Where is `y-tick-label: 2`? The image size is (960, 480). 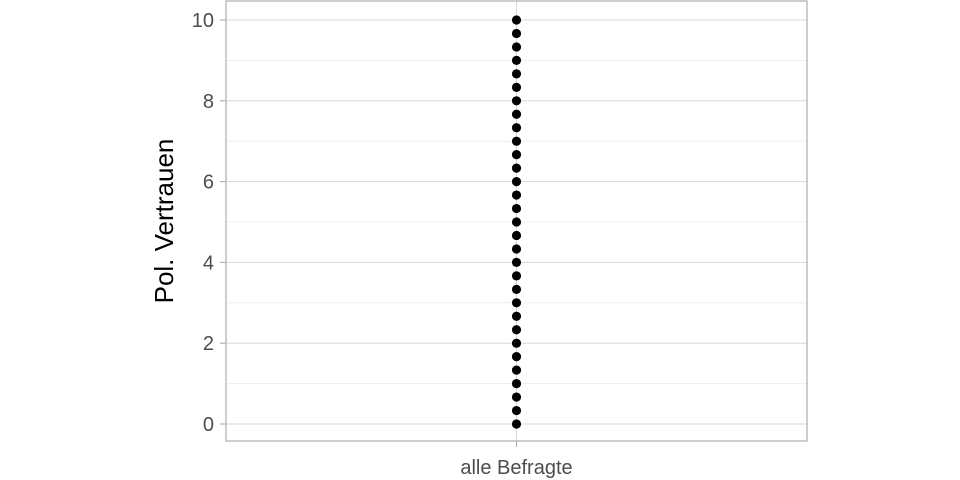 y-tick-label: 2 is located at coordinates (208, 344).